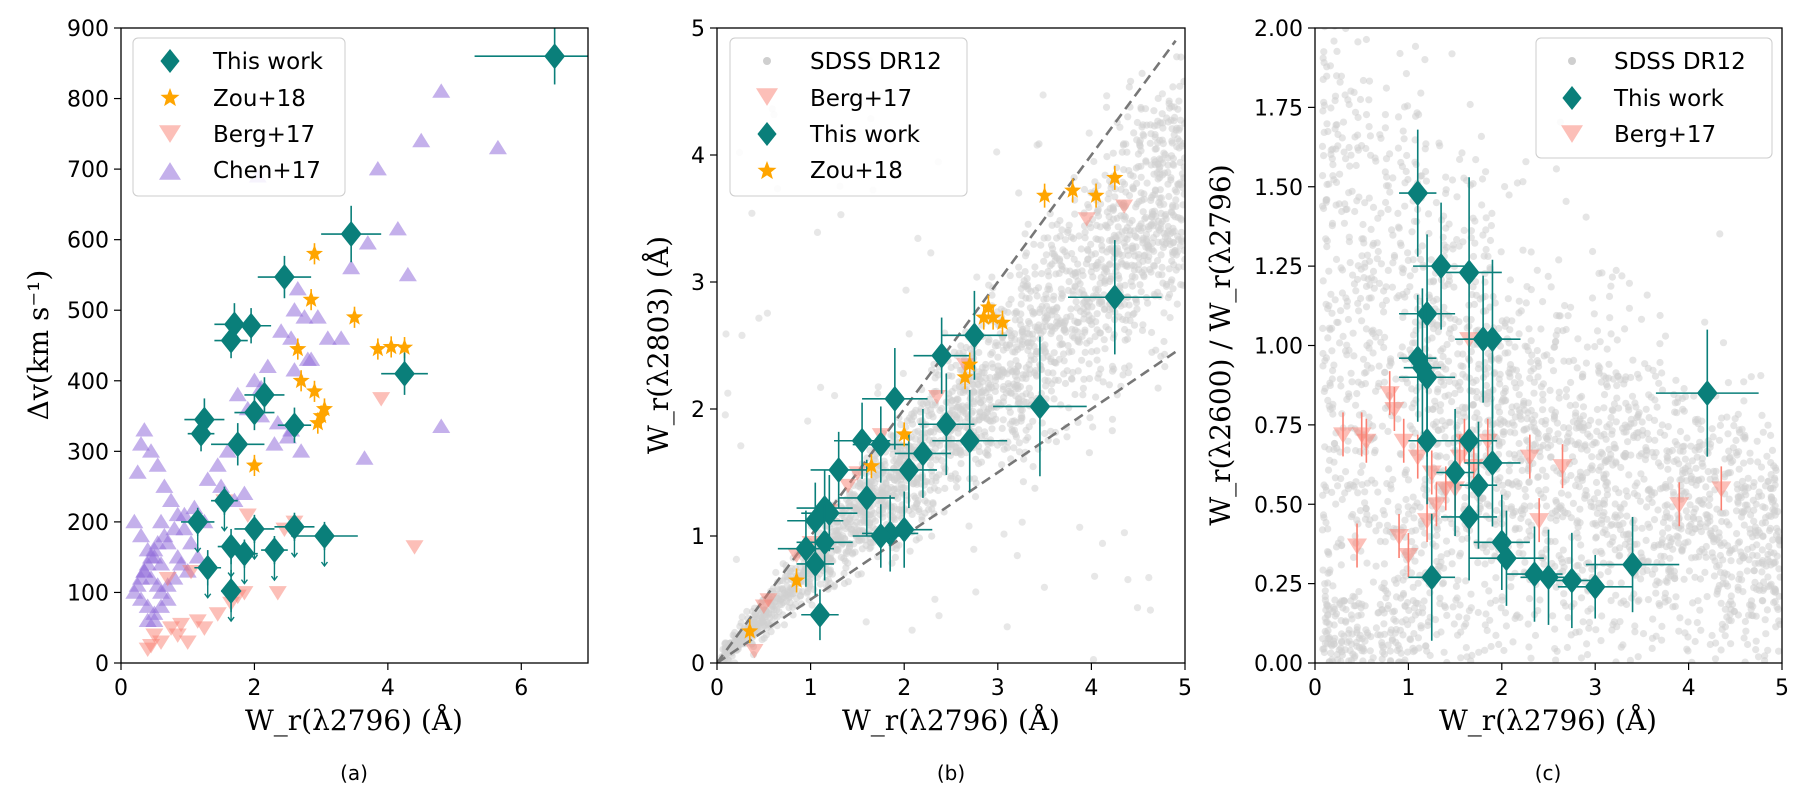  What do you see at coordinates (658, 345) in the screenshot?
I see `panel-b-ylabel: W_r(λ2803) (Å)` at bounding box center [658, 345].